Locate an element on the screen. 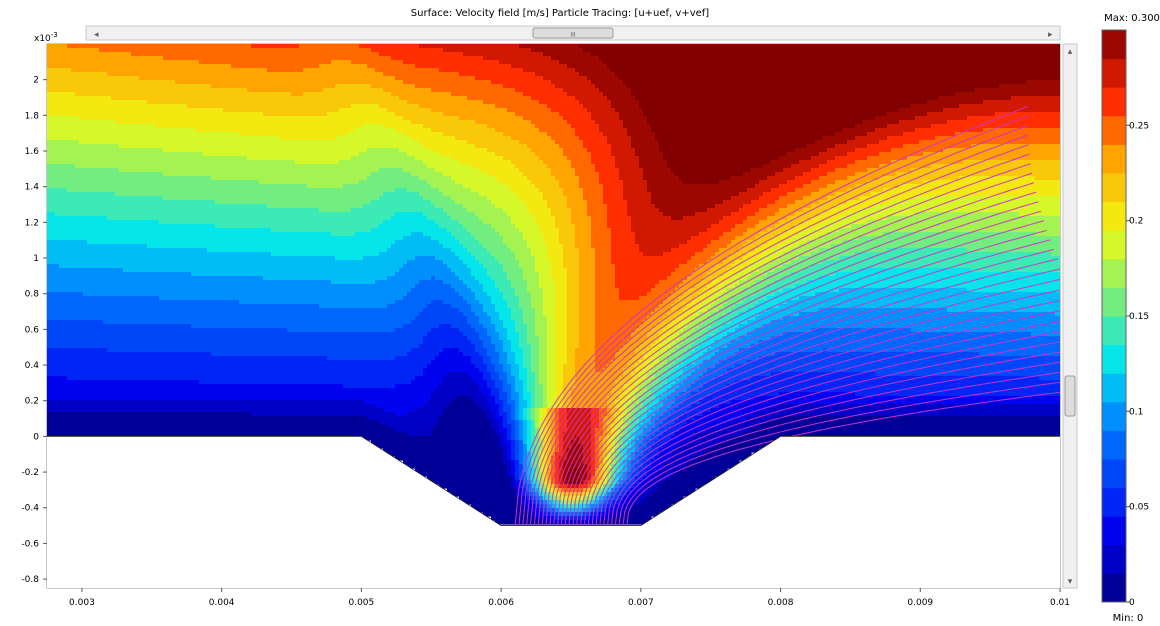  y-tick-label: 1.6 is located at coordinates (32, 152).